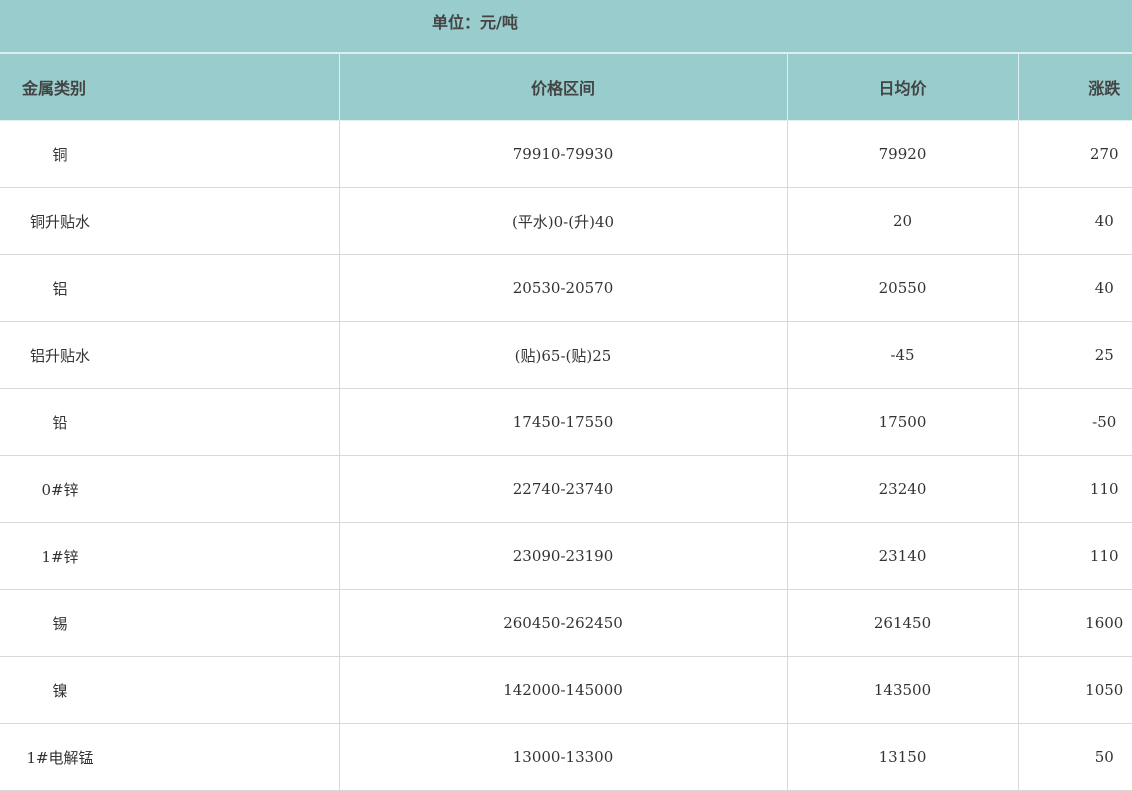 The image size is (1132, 791). Describe the element at coordinates (563, 757) in the screenshot. I see `price-range-cell: 13000-13300` at that location.